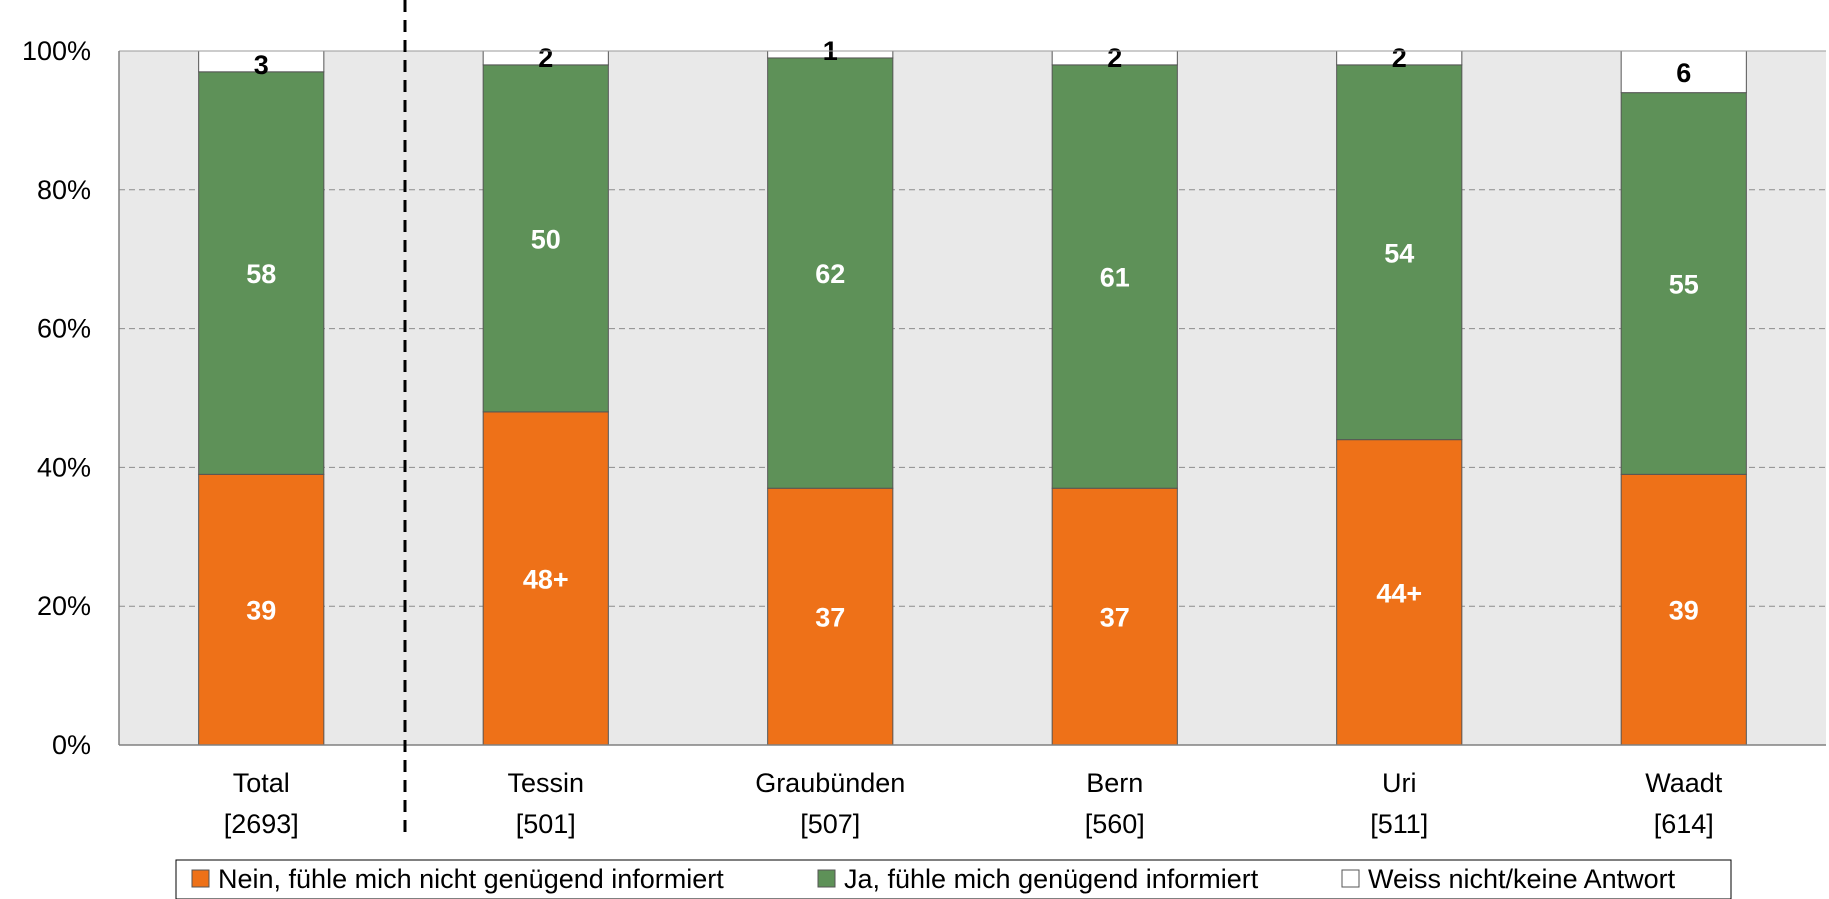  What do you see at coordinates (64, 606) in the screenshot?
I see `y-tick-label: 20%` at bounding box center [64, 606].